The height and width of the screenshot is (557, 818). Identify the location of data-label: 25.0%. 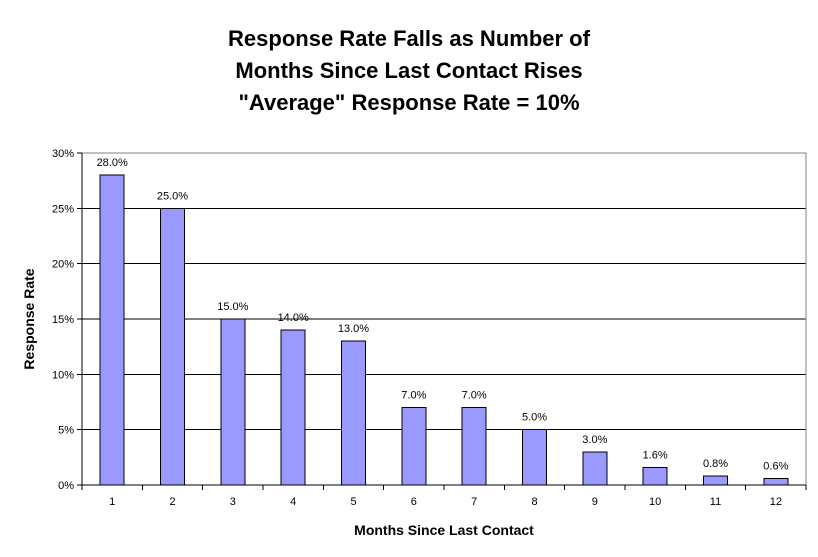
(172, 196).